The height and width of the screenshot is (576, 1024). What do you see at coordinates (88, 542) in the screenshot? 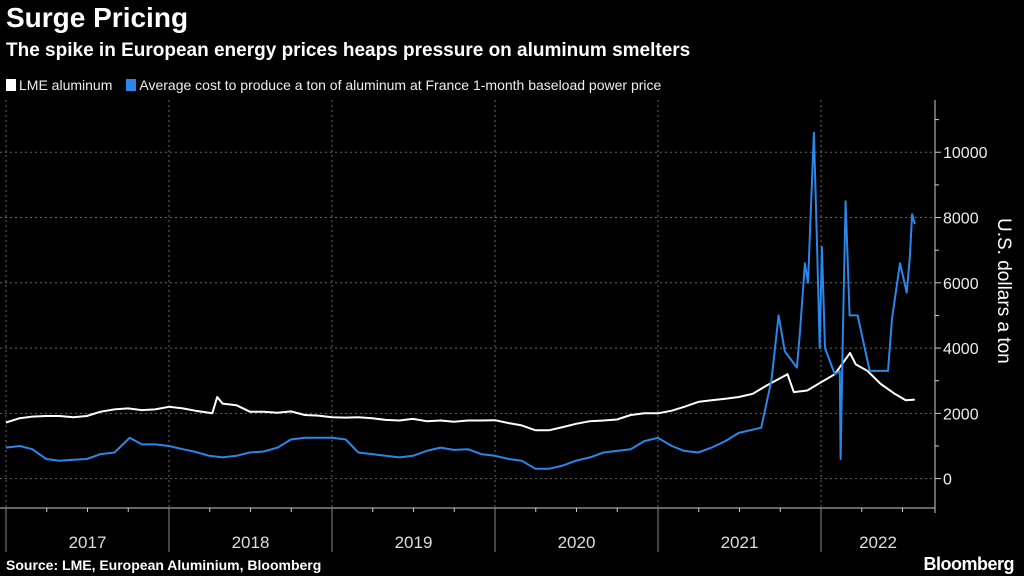
I see `x-tick-label: 2017` at bounding box center [88, 542].